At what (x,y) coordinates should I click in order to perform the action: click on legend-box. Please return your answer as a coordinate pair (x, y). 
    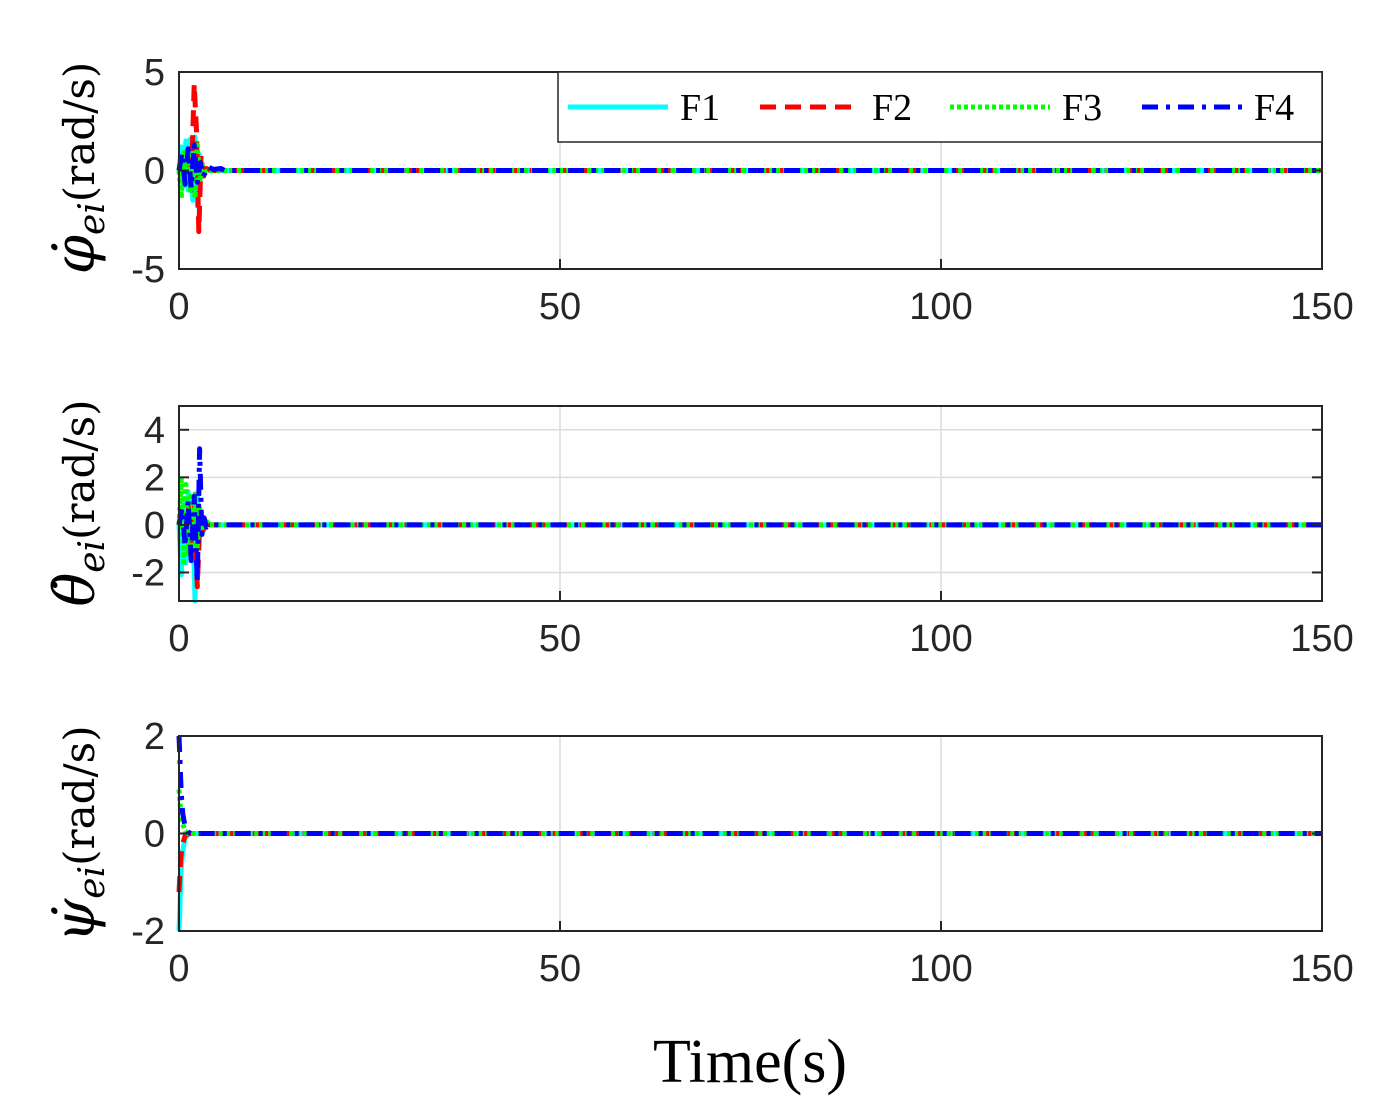
    Looking at the image, I should click on (940, 107).